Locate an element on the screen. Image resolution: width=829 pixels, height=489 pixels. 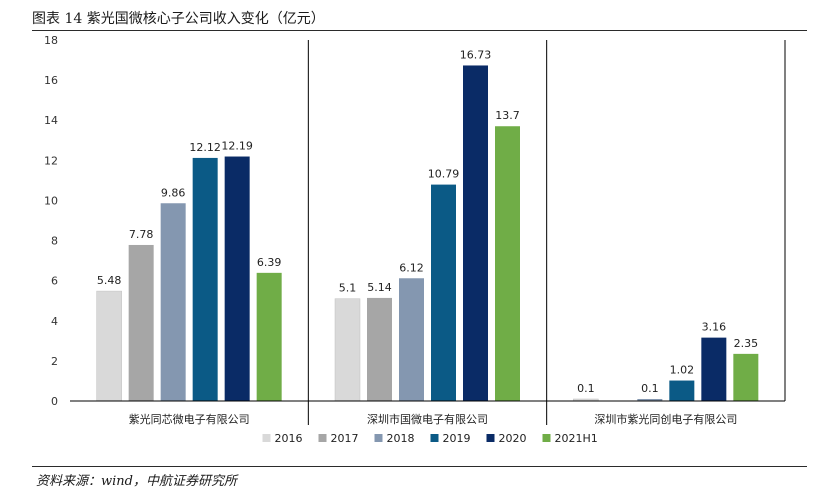
legend-label: 2020 is located at coordinates (513, 438).